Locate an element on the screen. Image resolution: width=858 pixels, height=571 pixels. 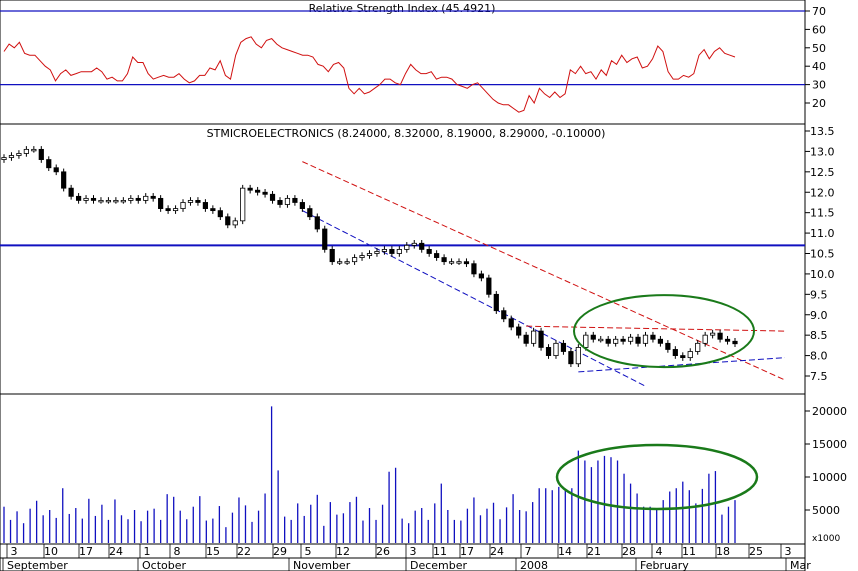
triangle-upper-line is located at coordinates (656, 328).